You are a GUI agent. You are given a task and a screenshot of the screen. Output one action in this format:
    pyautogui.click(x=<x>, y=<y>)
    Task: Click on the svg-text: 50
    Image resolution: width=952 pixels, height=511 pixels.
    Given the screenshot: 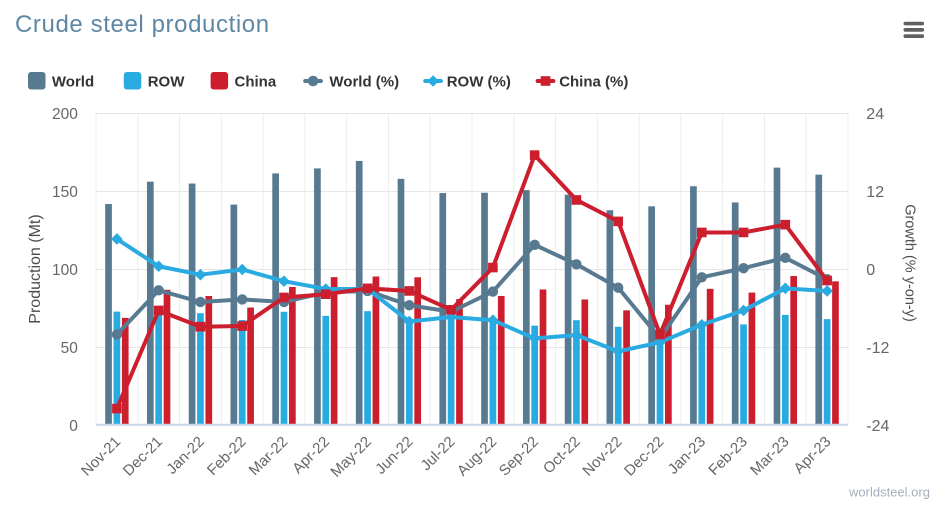 What is the action you would take?
    pyautogui.click(x=70, y=348)
    